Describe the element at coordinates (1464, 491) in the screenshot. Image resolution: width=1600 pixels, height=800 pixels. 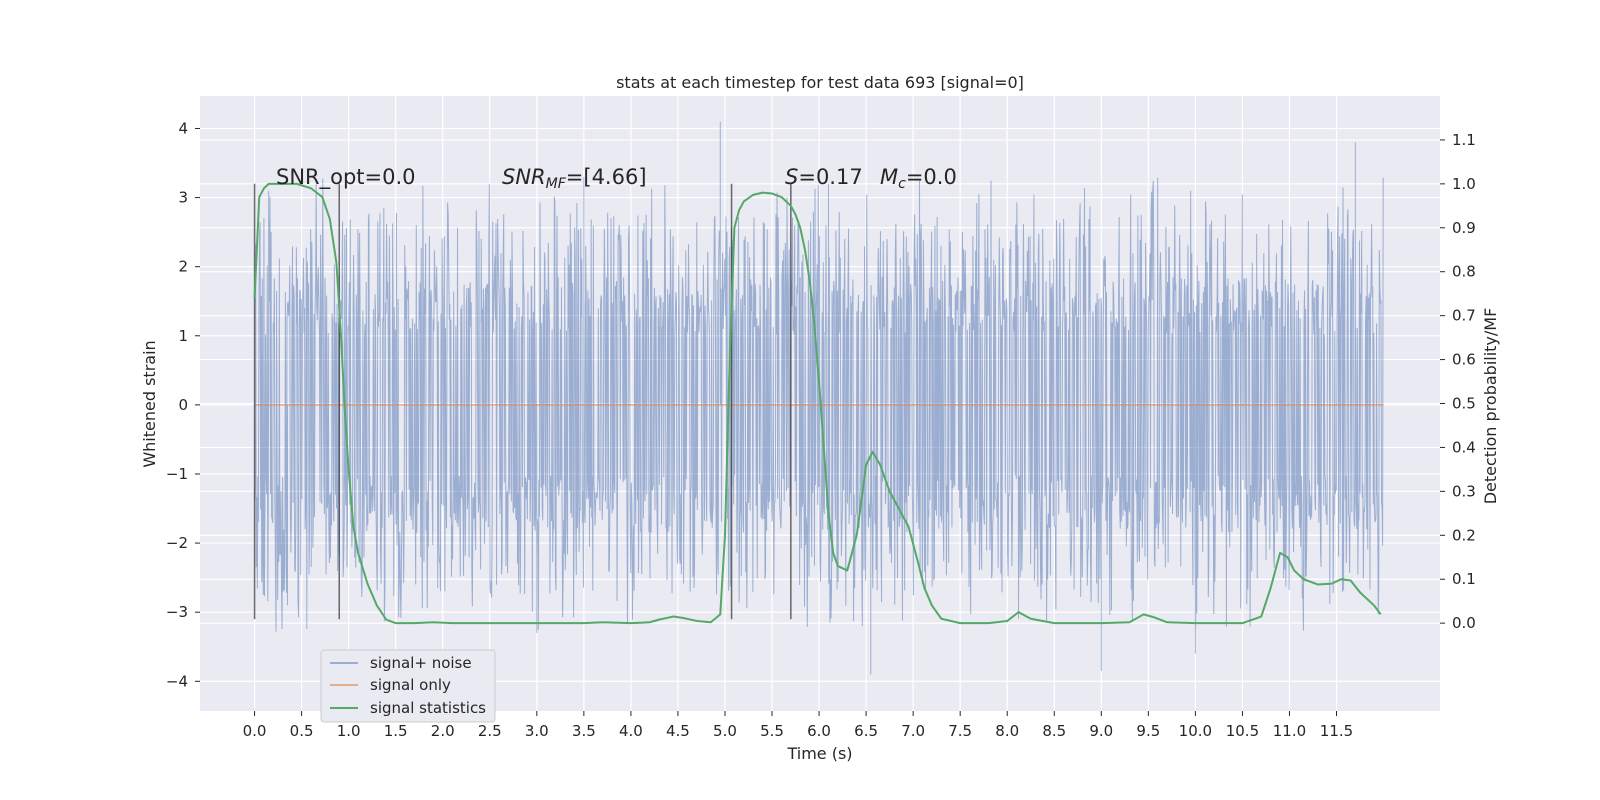
I see `right-tick-label-3: 0.3` at that location.